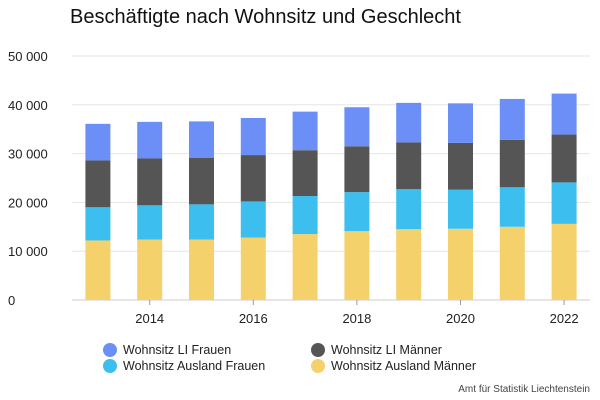 Image resolution: width=600 pixels, height=400 pixels. I want to click on legend-label-ausland-maenner: Wohnsitz Ausland Männer, so click(403, 366).